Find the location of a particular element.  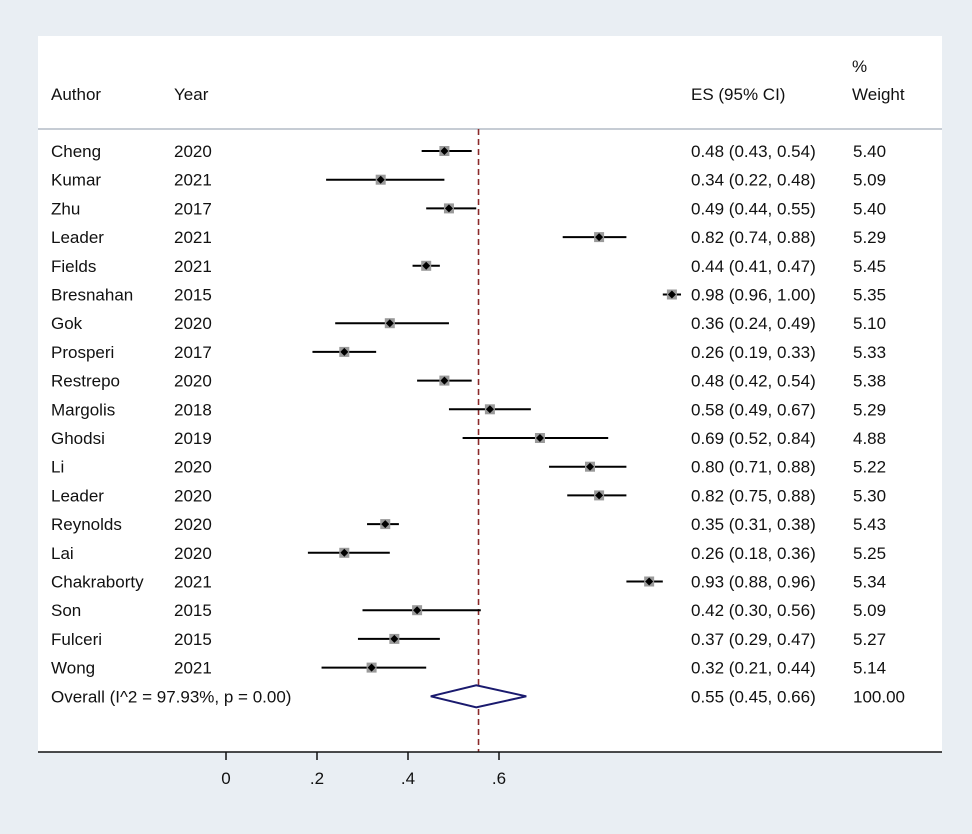

x-tick-label: .6 is located at coordinates (499, 778).